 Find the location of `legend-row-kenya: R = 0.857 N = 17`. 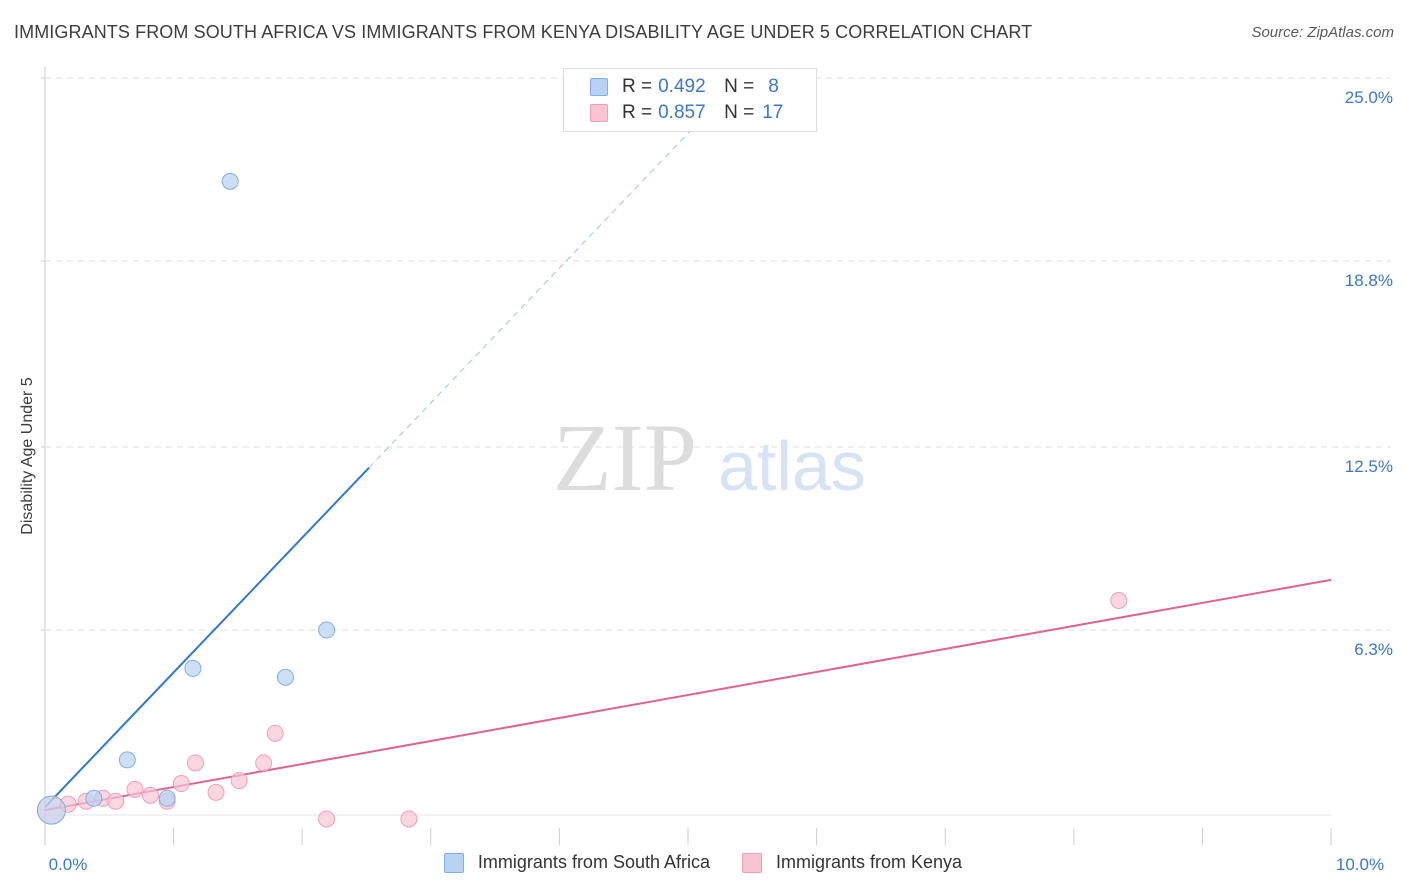

legend-row-kenya: R = 0.857 N = 17 is located at coordinates (686, 113).